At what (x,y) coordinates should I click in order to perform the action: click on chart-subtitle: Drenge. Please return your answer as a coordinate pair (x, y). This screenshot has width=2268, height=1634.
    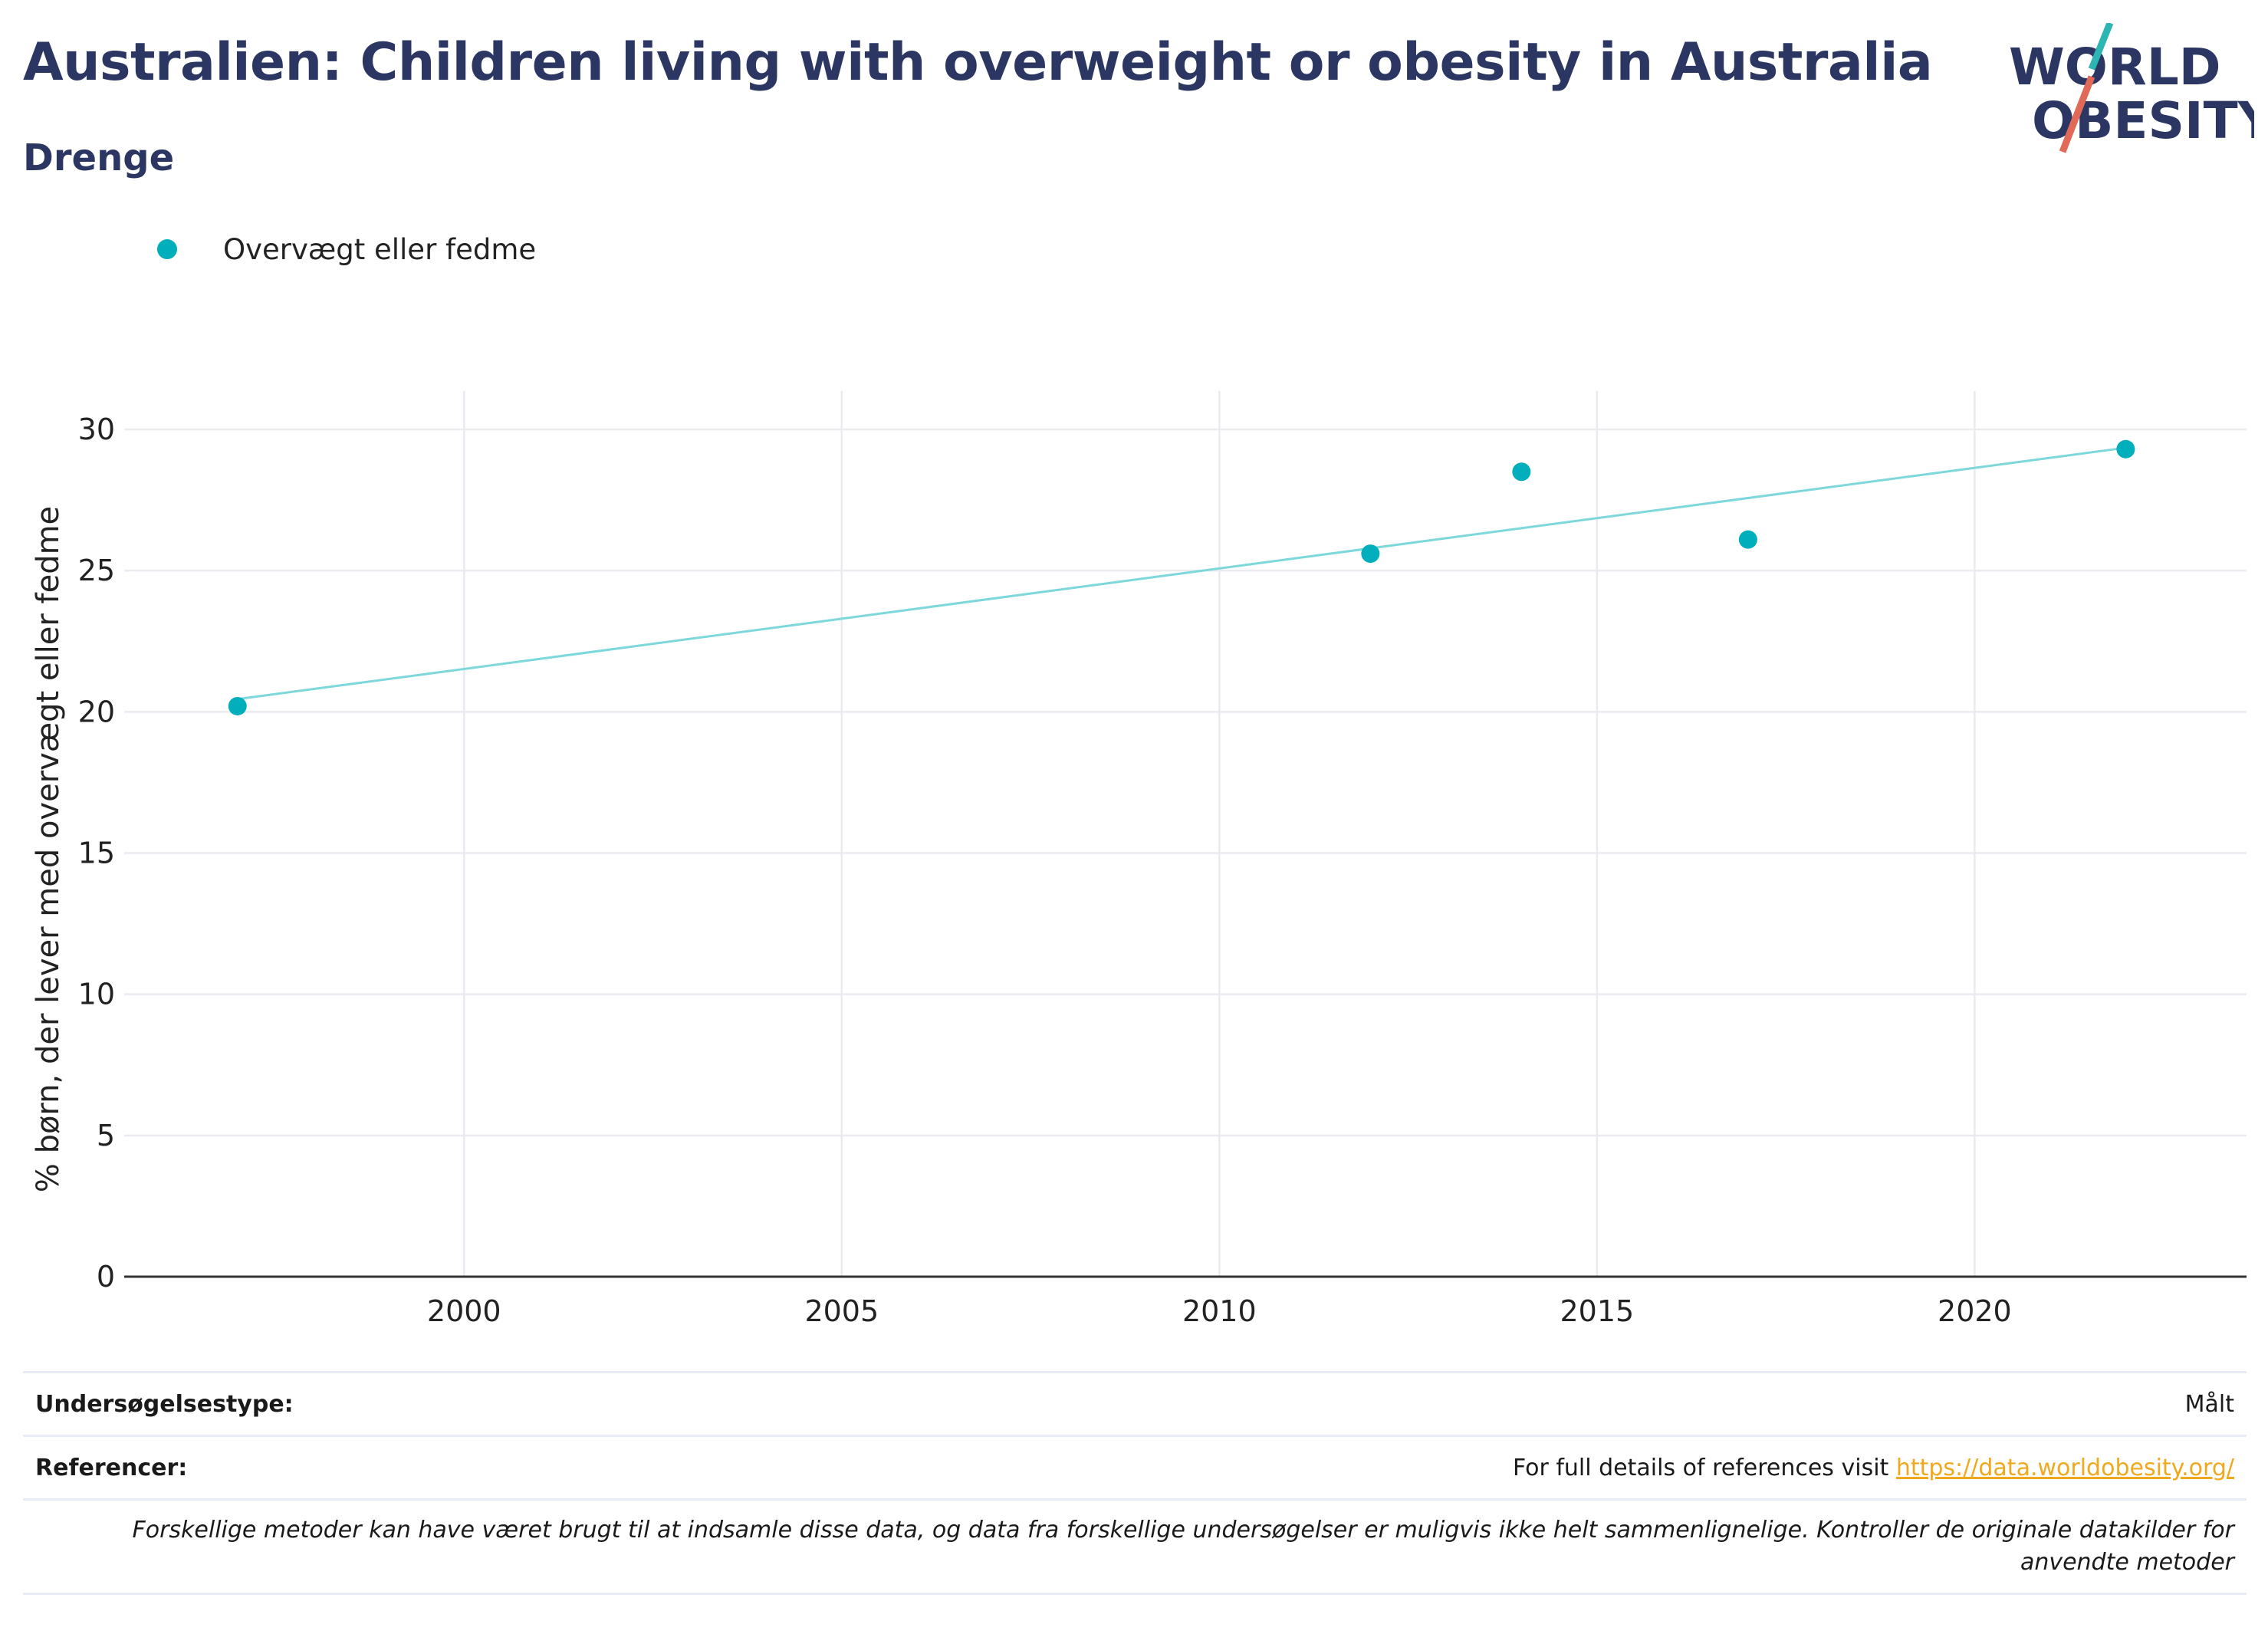
    Looking at the image, I should click on (99, 158).